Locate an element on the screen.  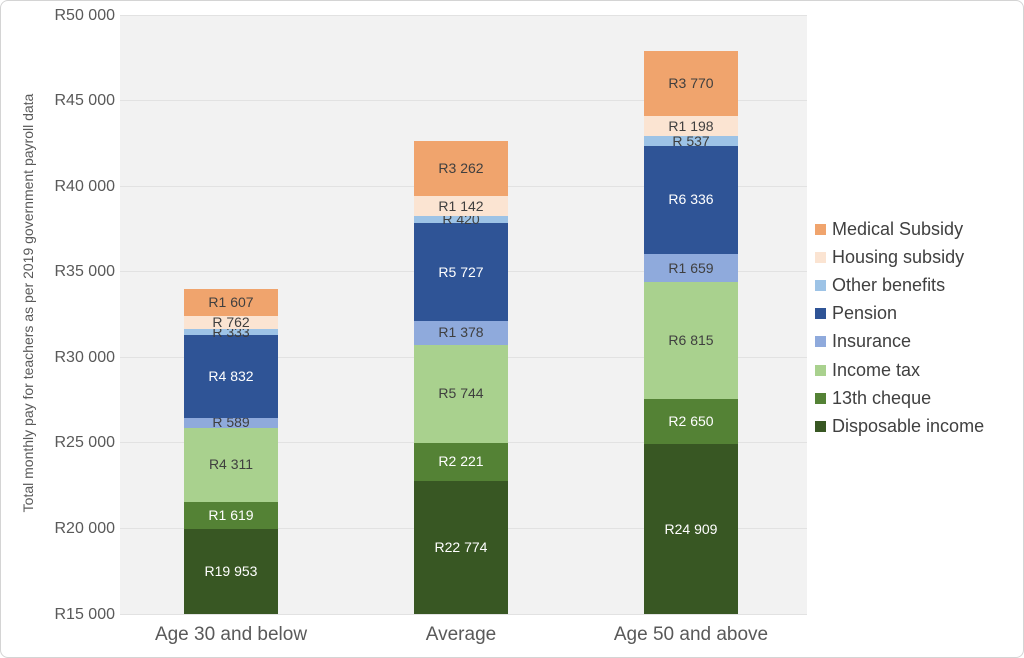
data-label: R 589 is located at coordinates (231, 422).